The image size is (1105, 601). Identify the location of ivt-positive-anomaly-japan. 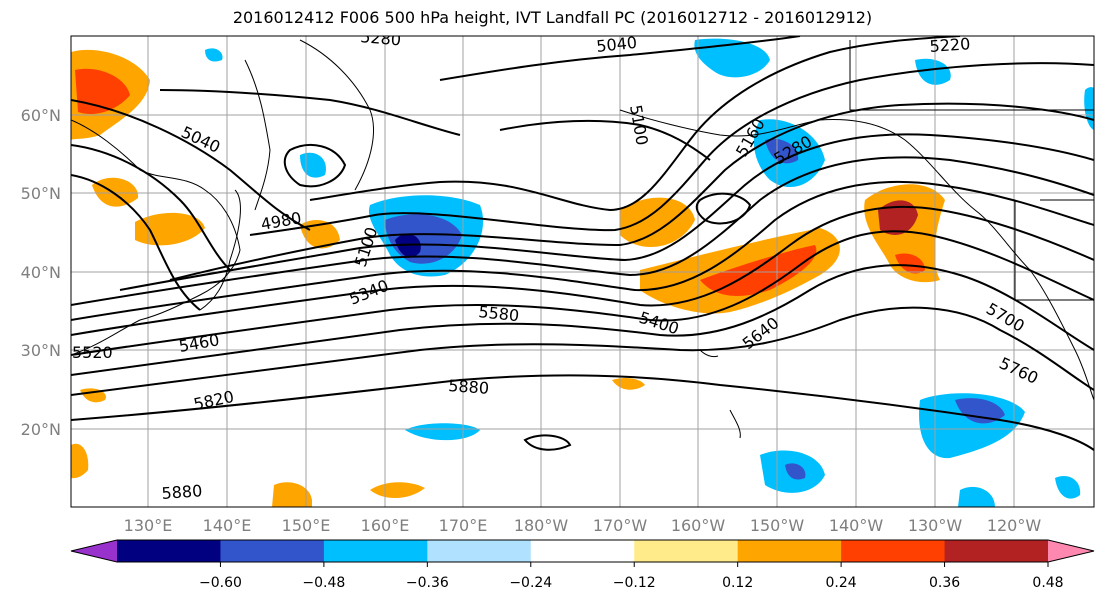
(216, 213).